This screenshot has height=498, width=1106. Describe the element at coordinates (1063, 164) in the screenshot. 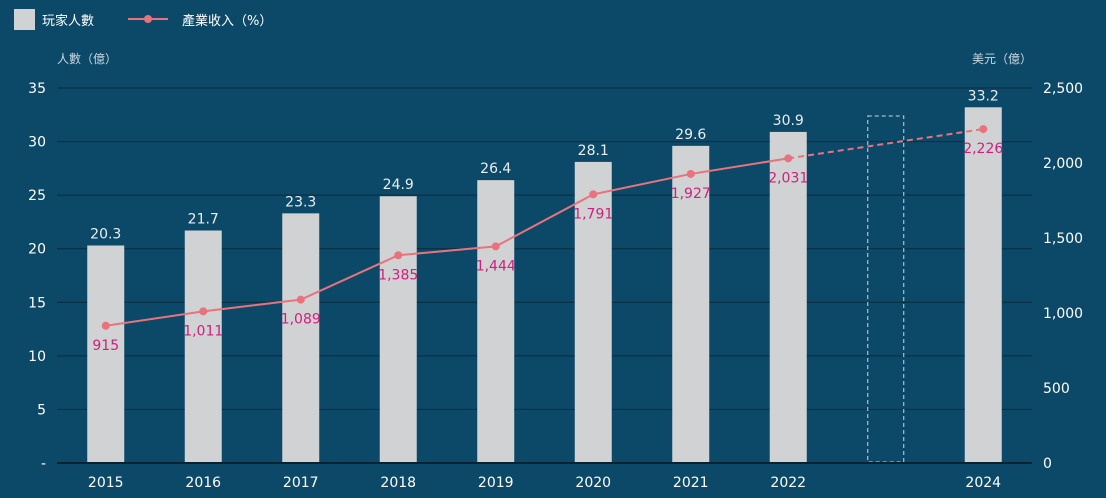

I see `right-tick-label: 2,000` at that location.